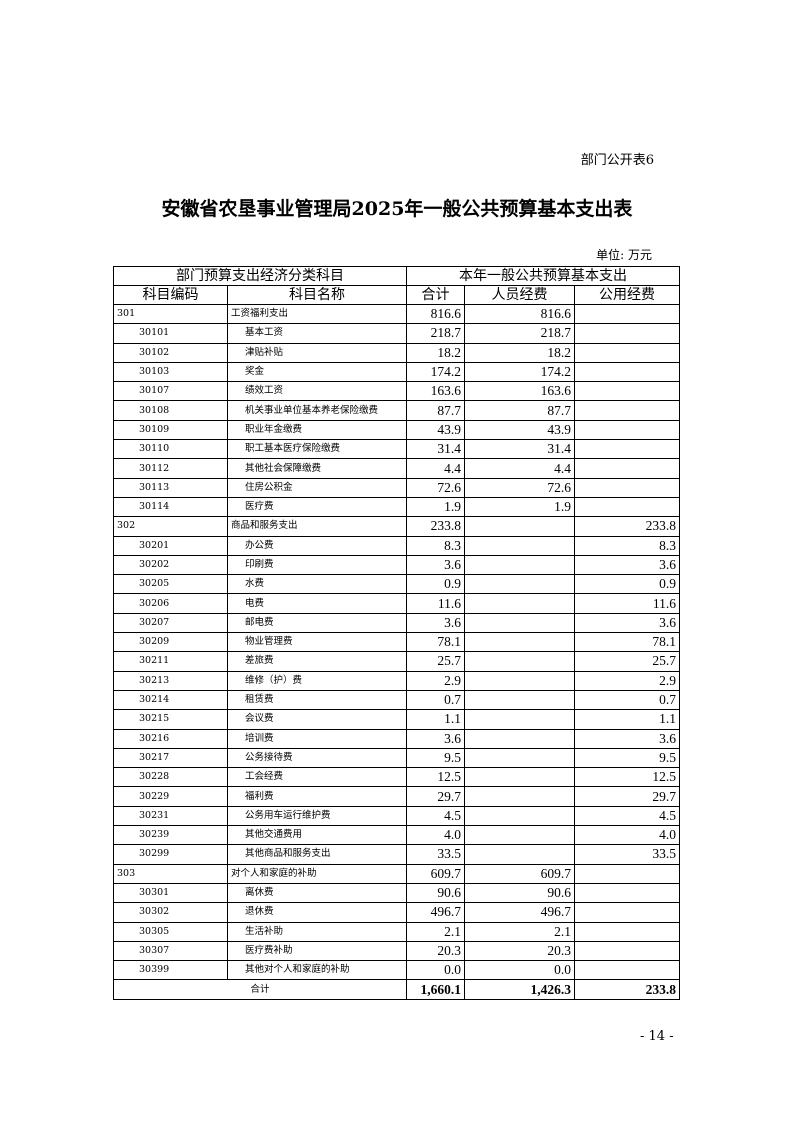  I want to click on row-name: 职工基本医疗保险缴费, so click(317, 449).